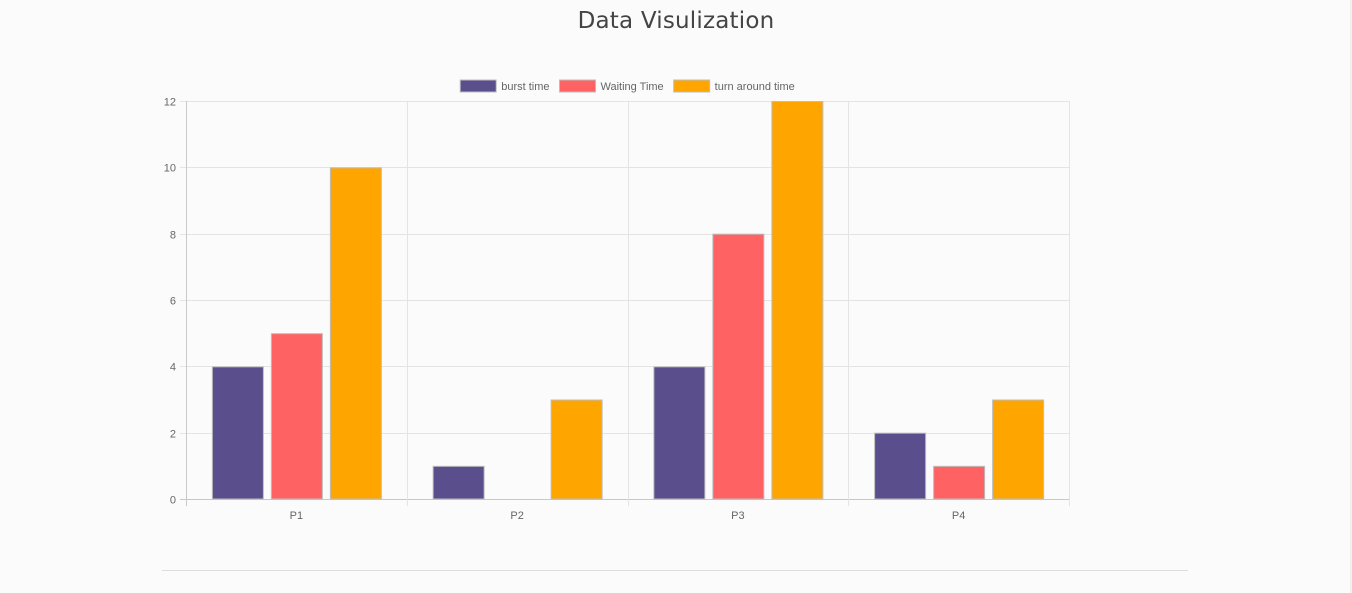  I want to click on x-tick-label: P3, so click(737, 516).